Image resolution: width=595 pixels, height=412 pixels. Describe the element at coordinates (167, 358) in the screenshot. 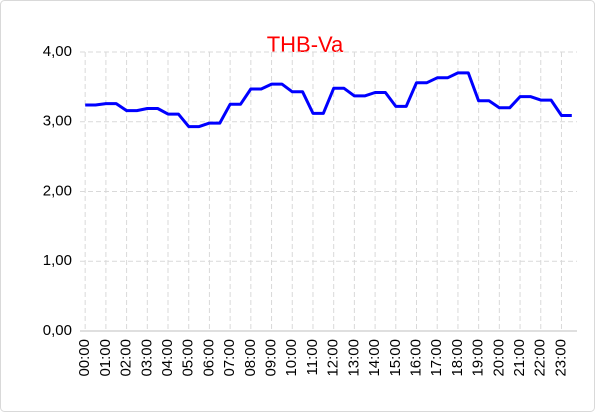

I see `x-tick-label: 04:00` at that location.